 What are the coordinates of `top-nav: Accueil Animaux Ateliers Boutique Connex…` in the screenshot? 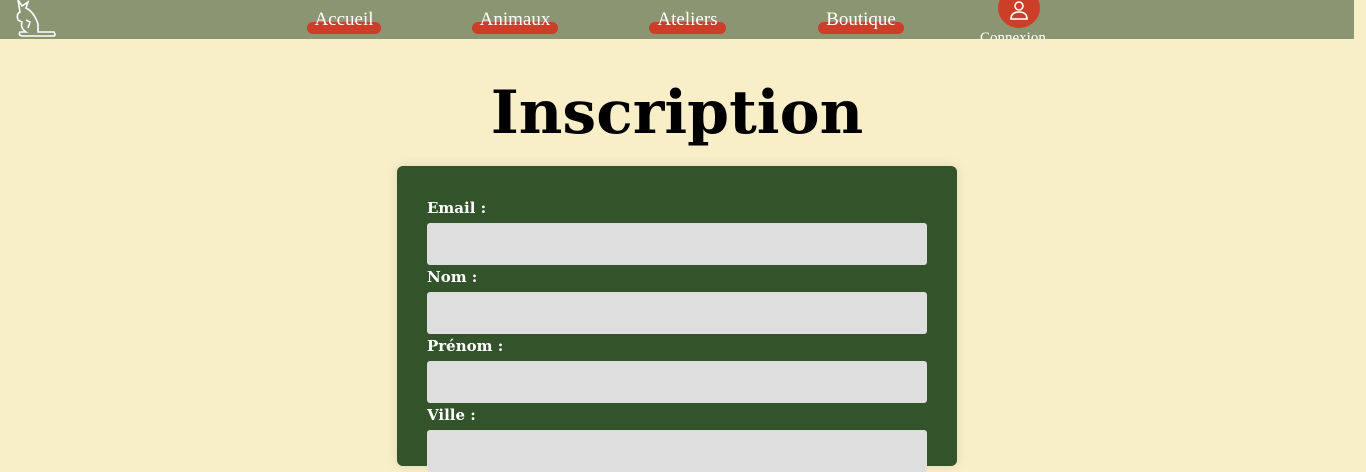 It's located at (677, 19).